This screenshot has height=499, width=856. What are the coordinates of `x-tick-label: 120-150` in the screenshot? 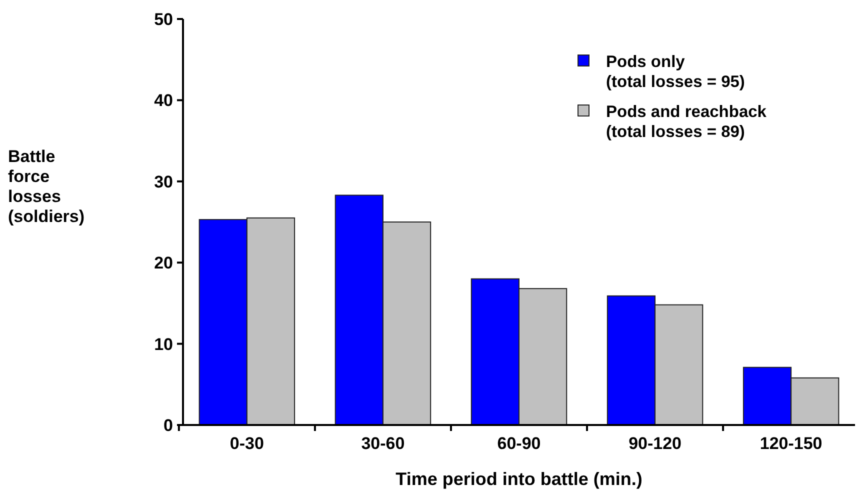 It's located at (791, 443).